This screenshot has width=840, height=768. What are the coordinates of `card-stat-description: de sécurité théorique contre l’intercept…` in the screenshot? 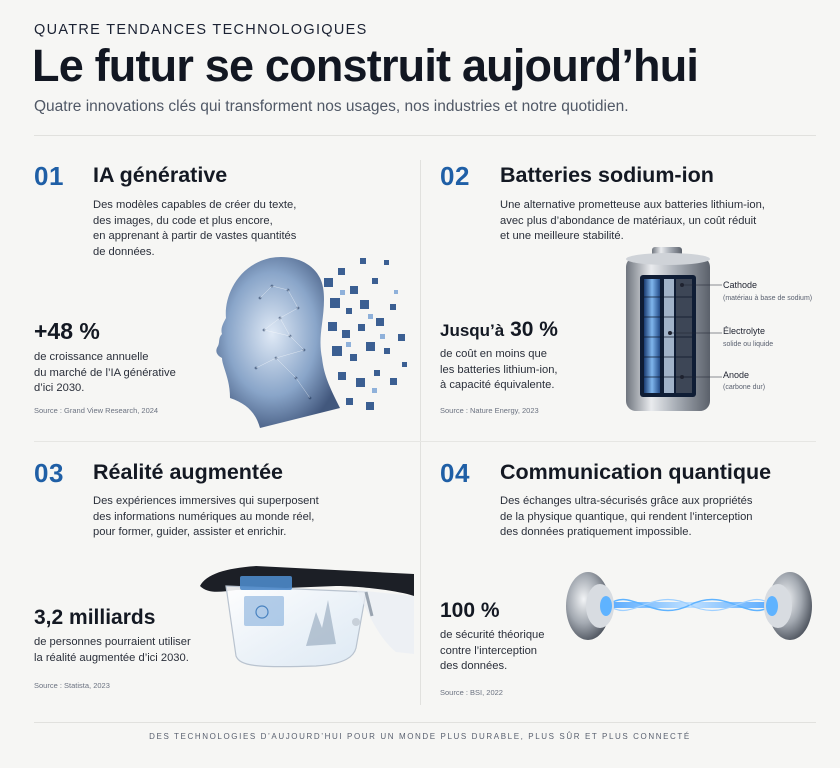 It's located at (492, 650).